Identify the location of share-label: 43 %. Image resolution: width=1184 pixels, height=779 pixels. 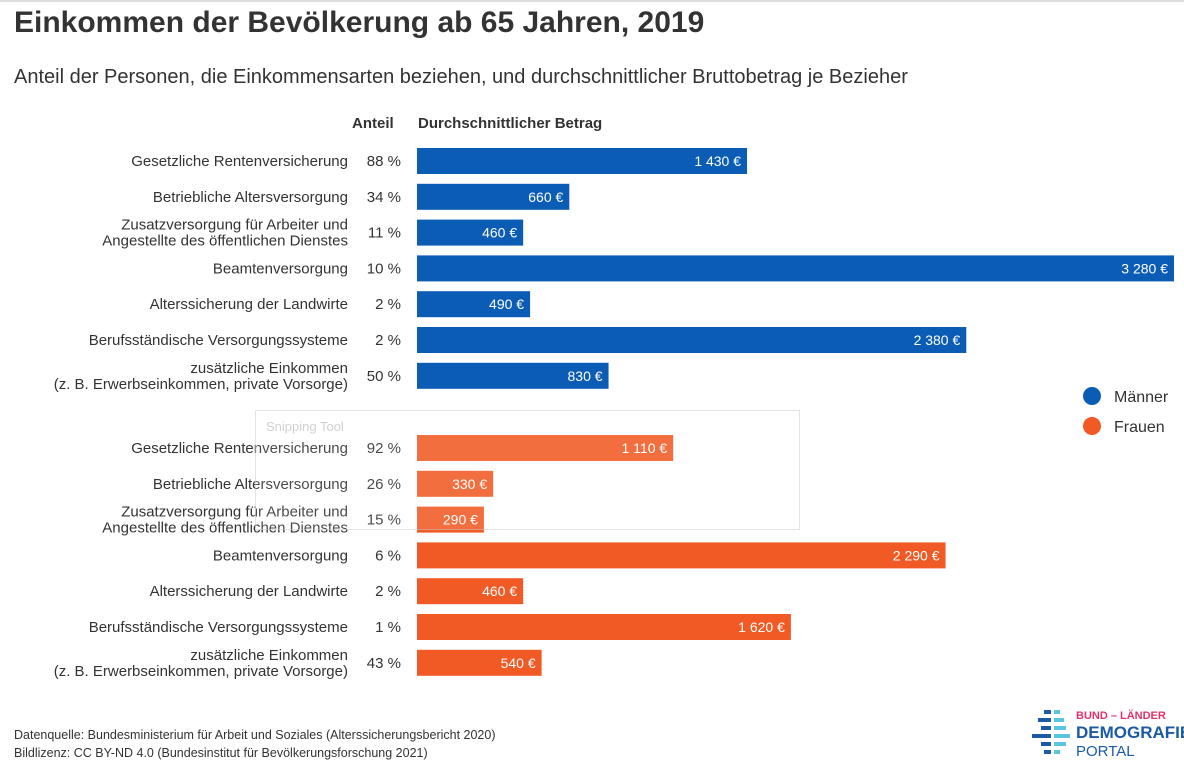
(384, 663).